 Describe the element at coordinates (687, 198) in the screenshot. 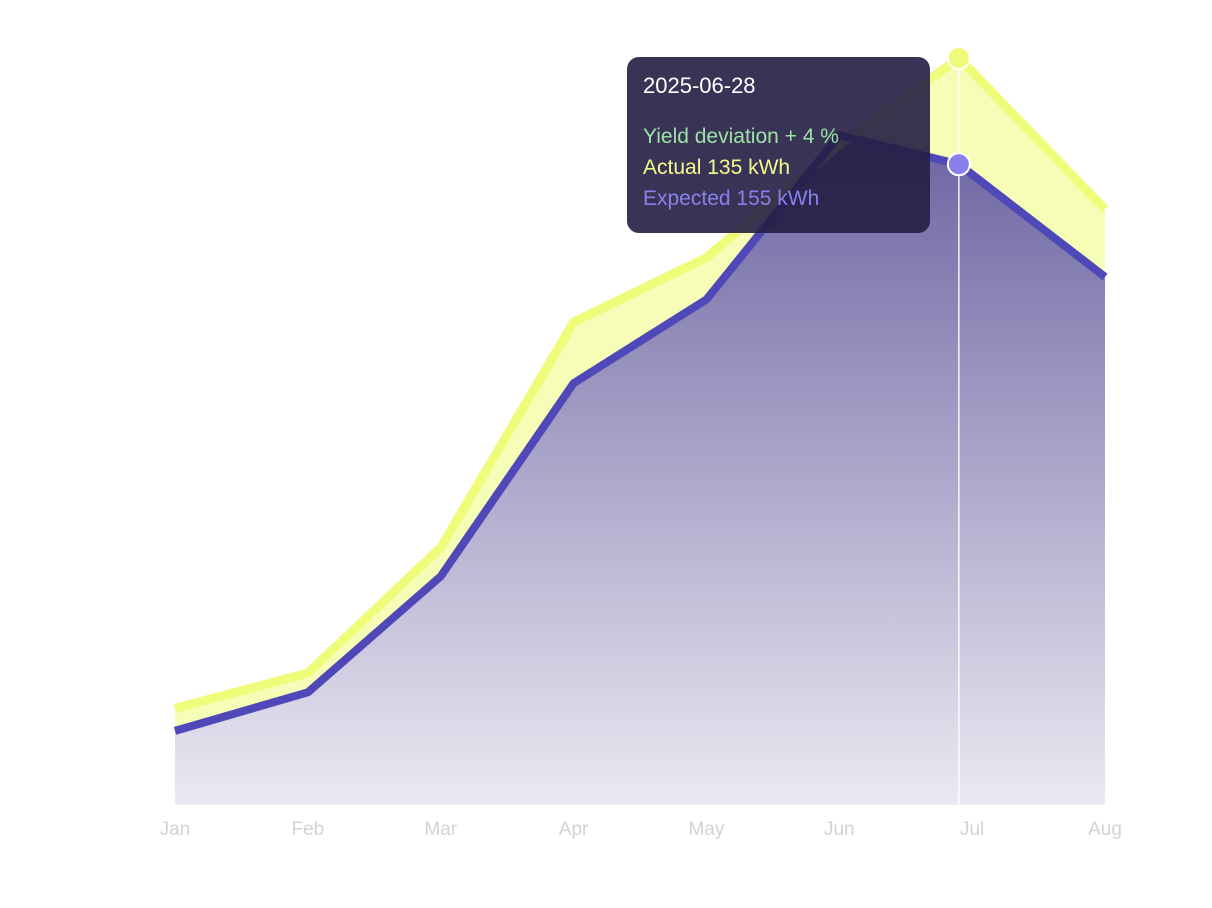

I see `tooltip-expected-label: Expected` at that location.